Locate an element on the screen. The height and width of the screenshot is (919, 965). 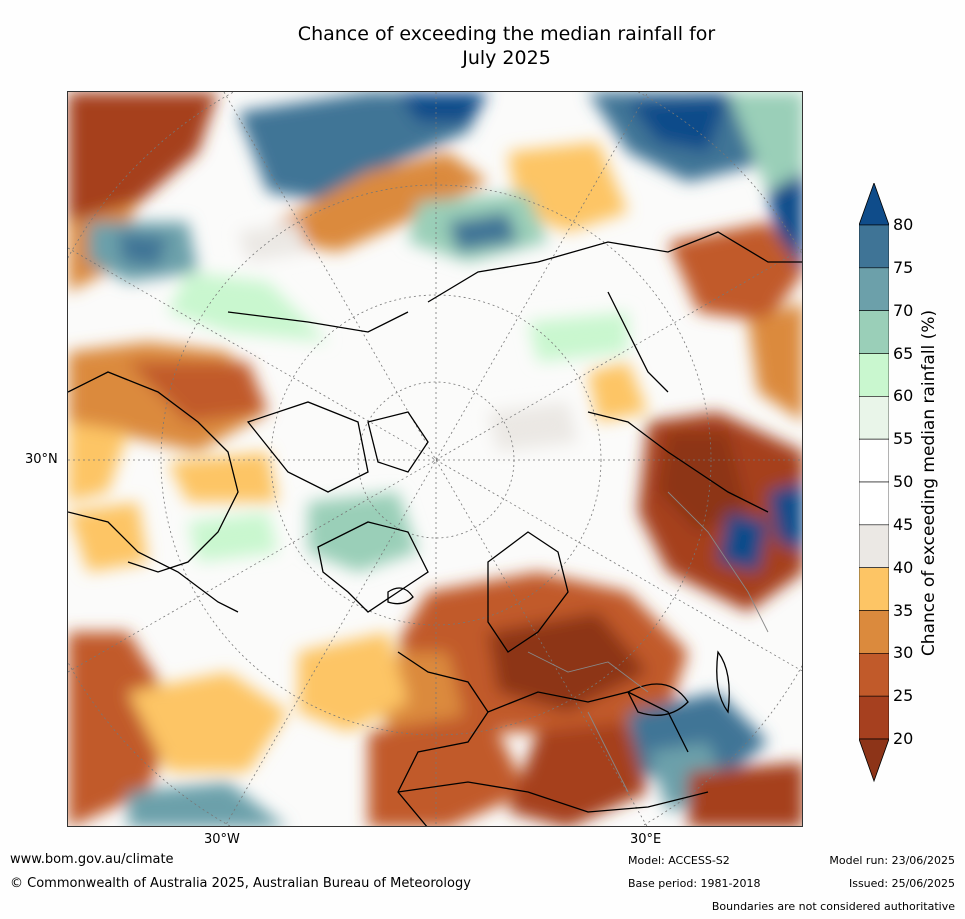
colorbar-extend-max is located at coordinates (874, 204).